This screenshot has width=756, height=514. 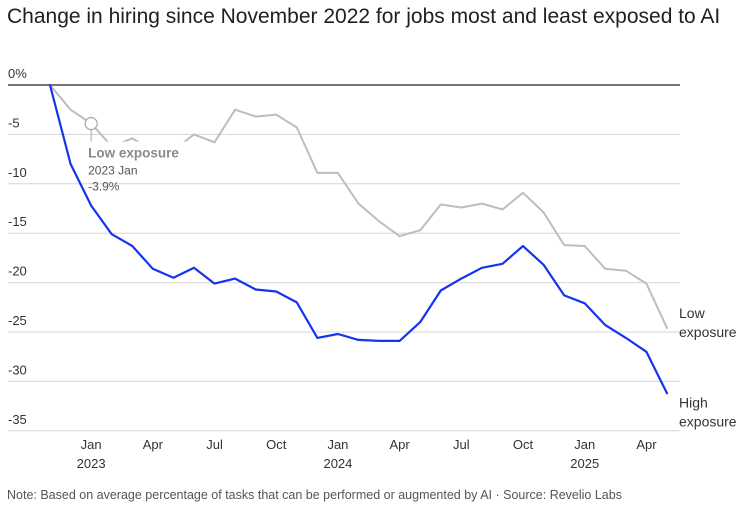 I want to click on annotation-title: Low exposure, so click(x=133, y=153).